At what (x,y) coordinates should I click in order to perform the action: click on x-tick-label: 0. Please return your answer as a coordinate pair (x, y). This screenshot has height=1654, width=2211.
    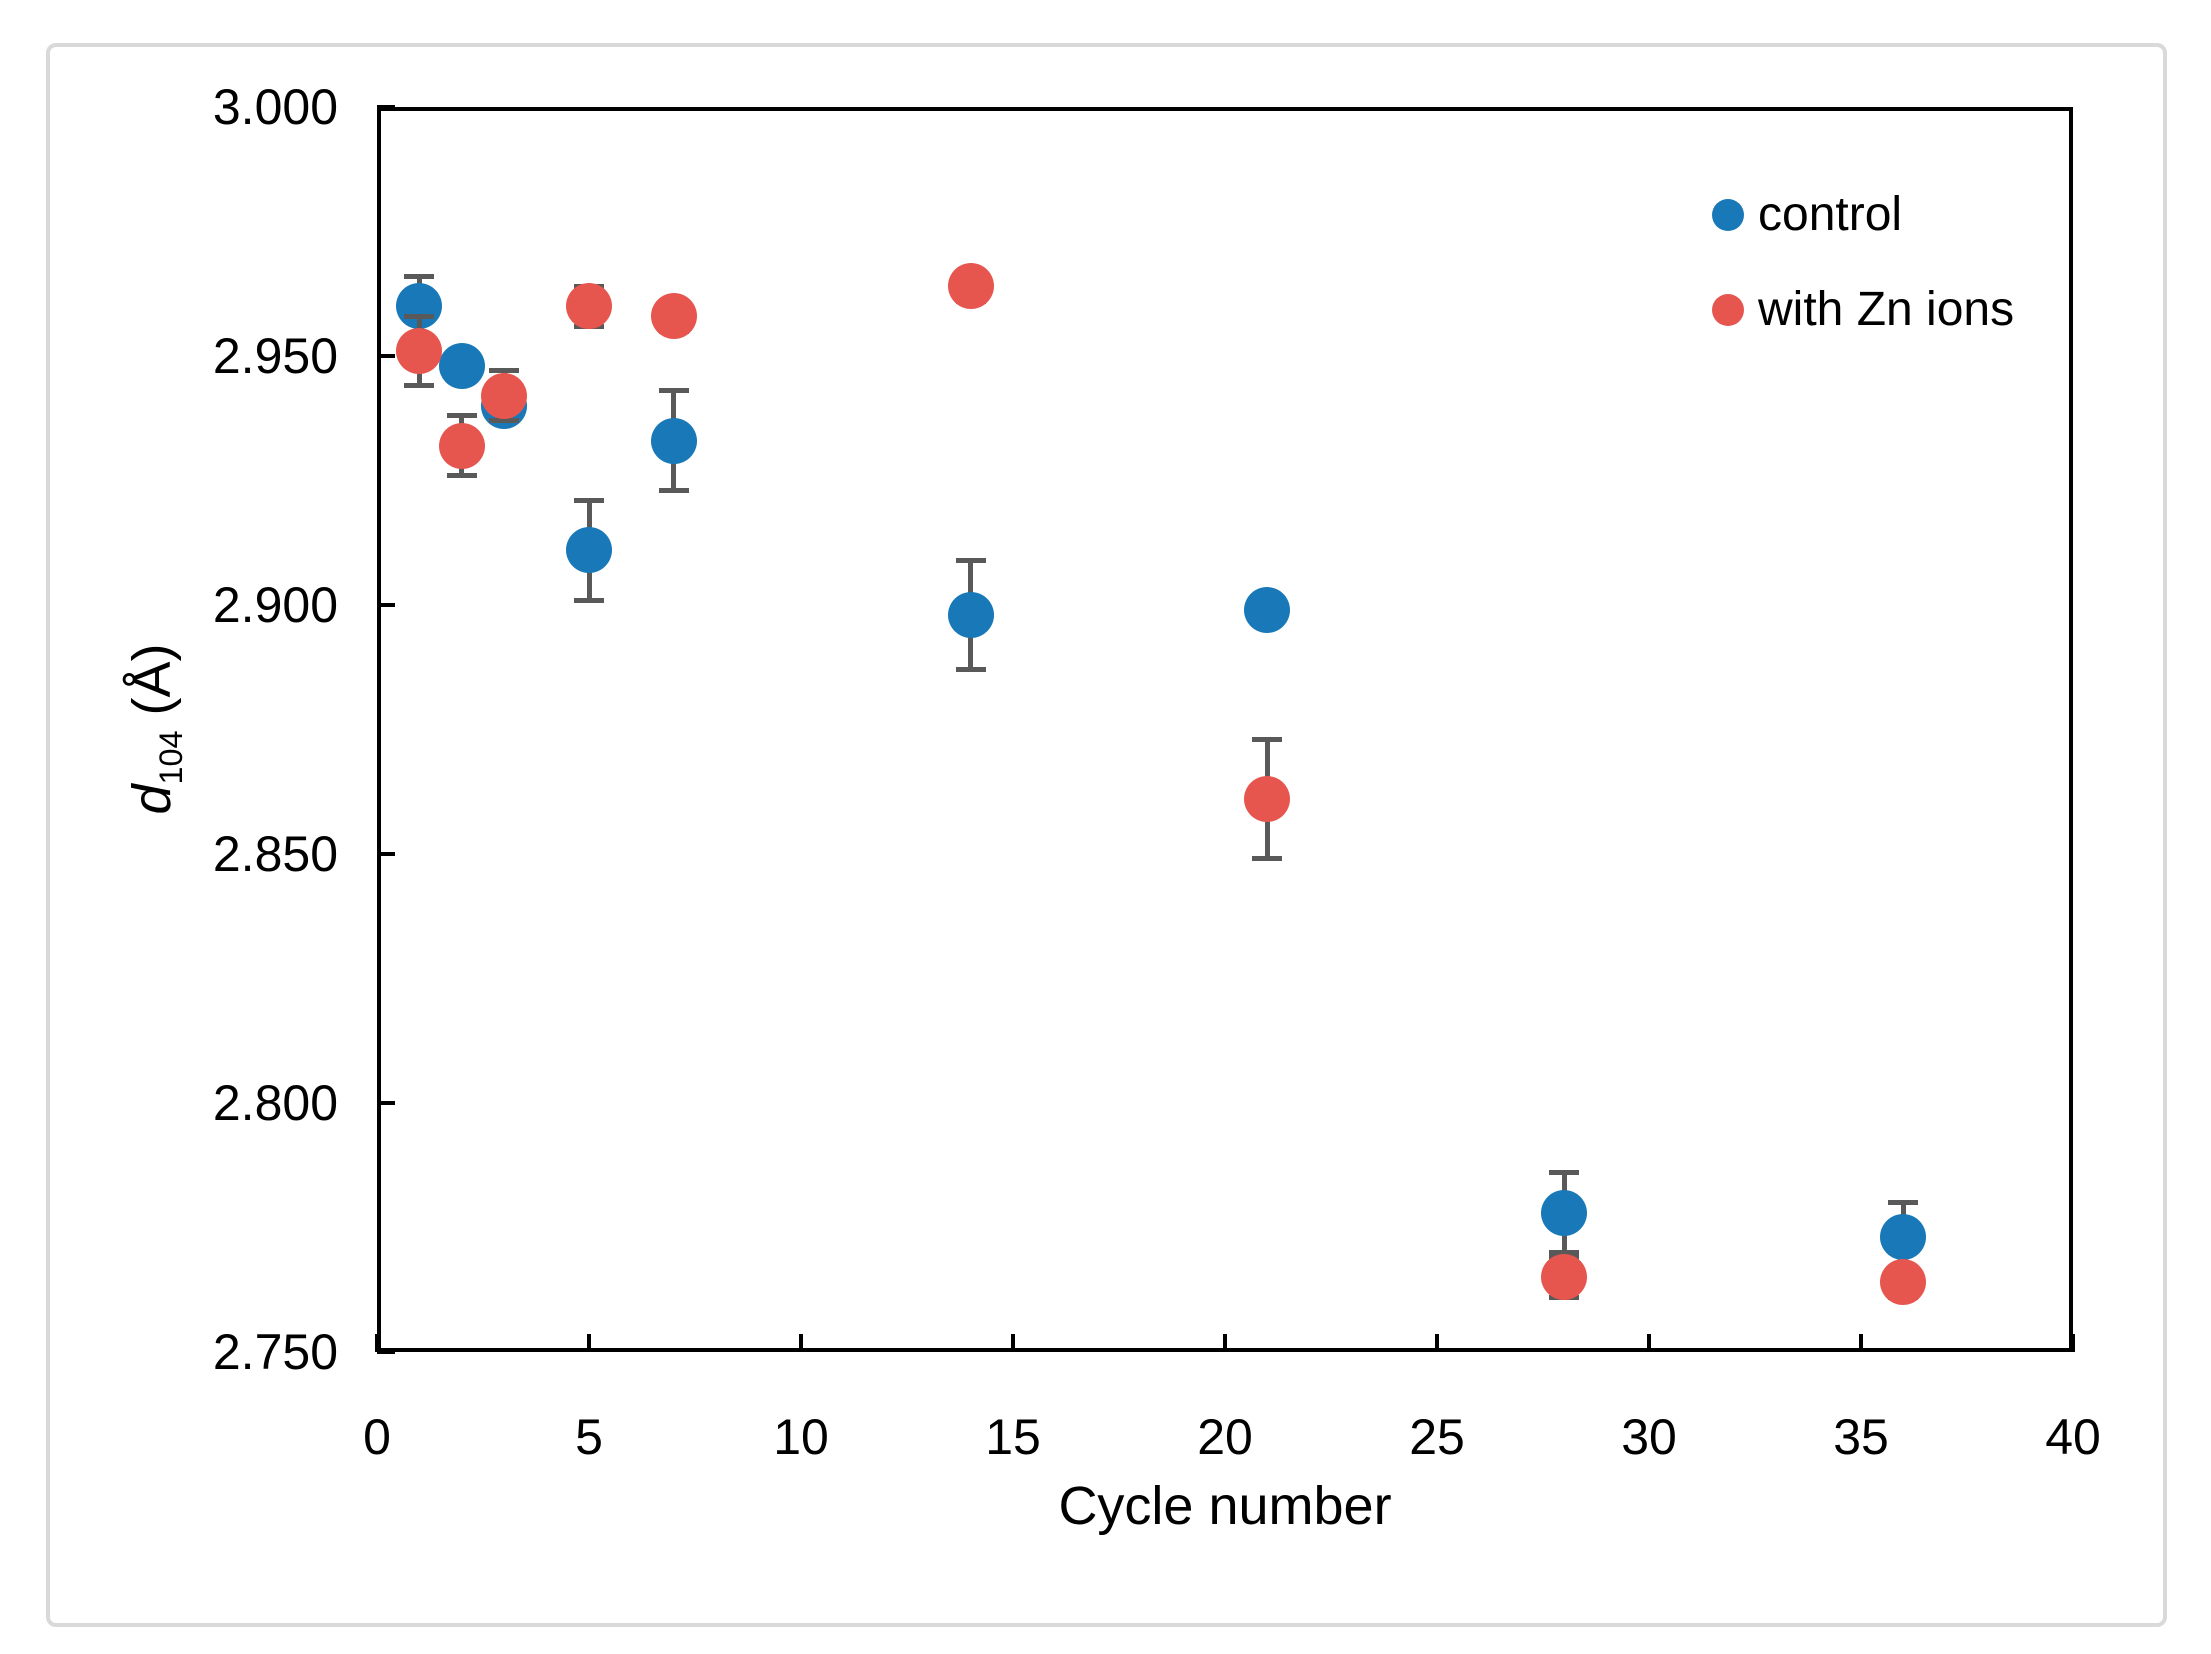
    Looking at the image, I should click on (377, 1437).